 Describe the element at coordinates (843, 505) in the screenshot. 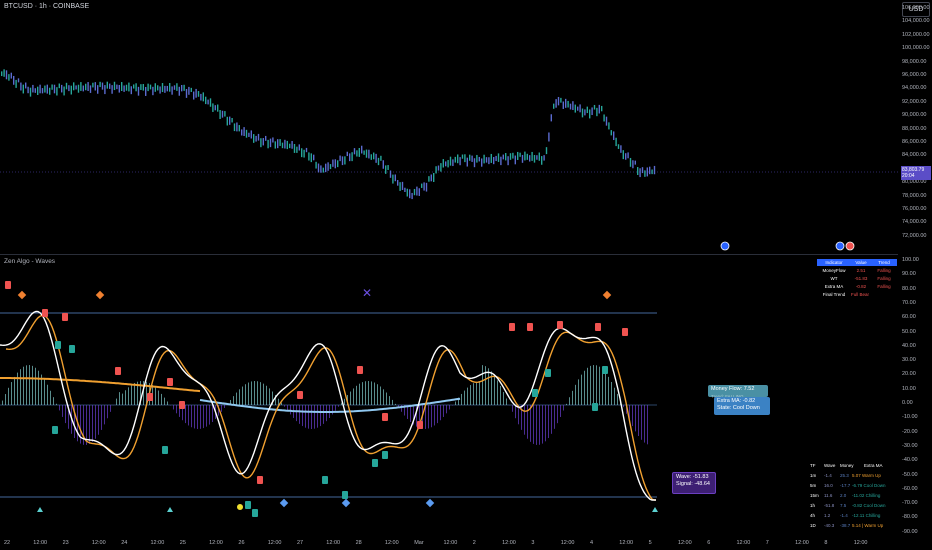

I see `mtf-cell: 7.5` at that location.